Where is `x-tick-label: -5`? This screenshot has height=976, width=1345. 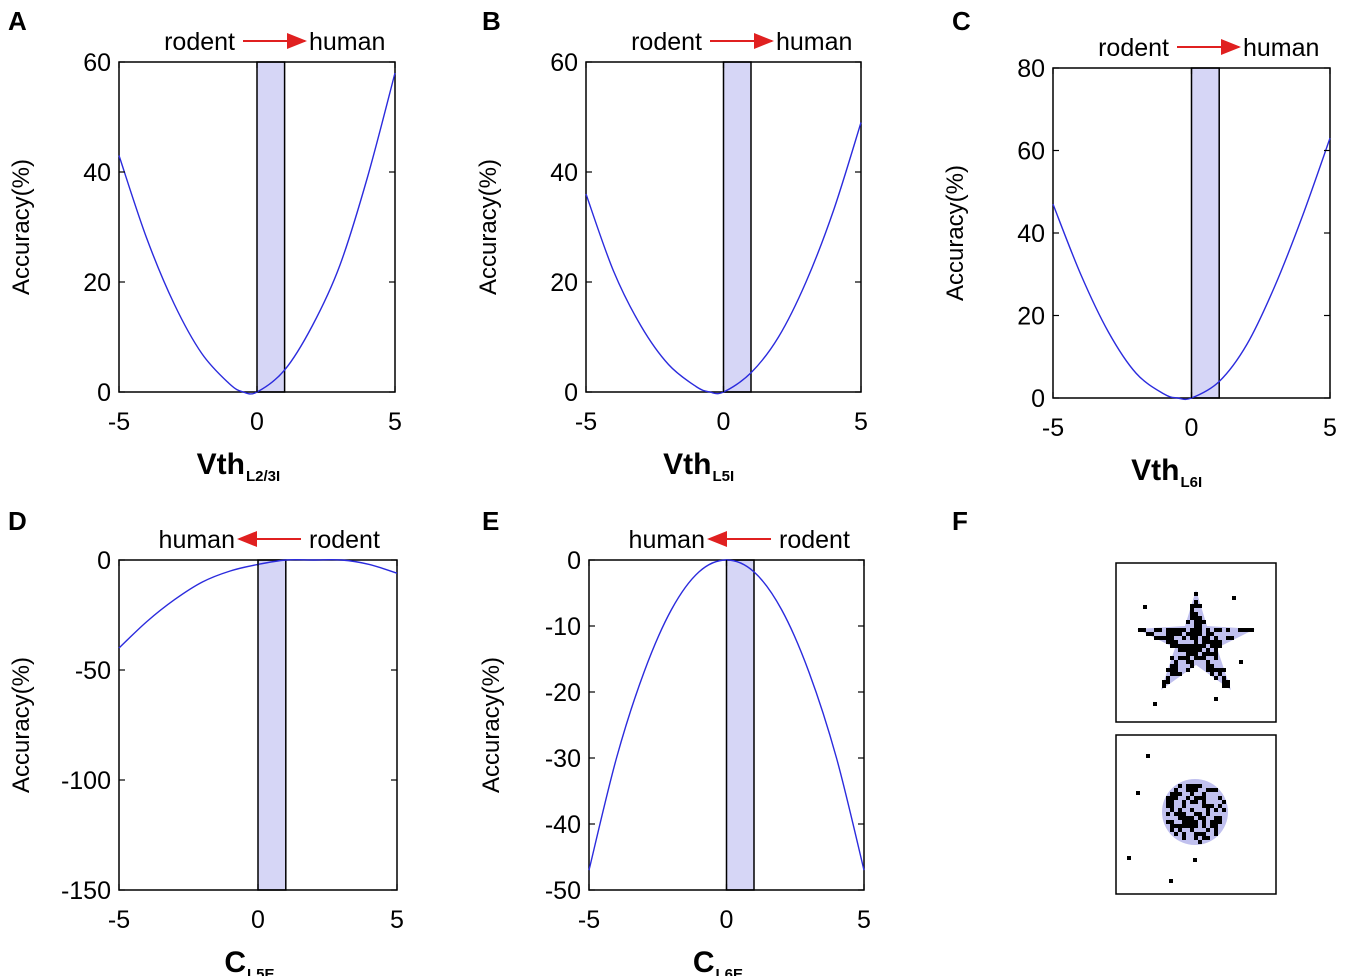
x-tick-label: -5 is located at coordinates (1053, 428).